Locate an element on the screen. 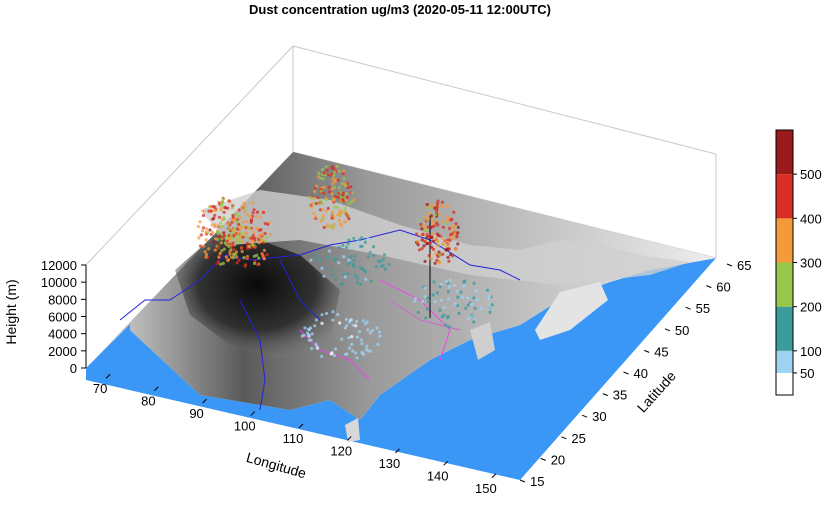  y-tick-label: 50 is located at coordinates (682, 330).